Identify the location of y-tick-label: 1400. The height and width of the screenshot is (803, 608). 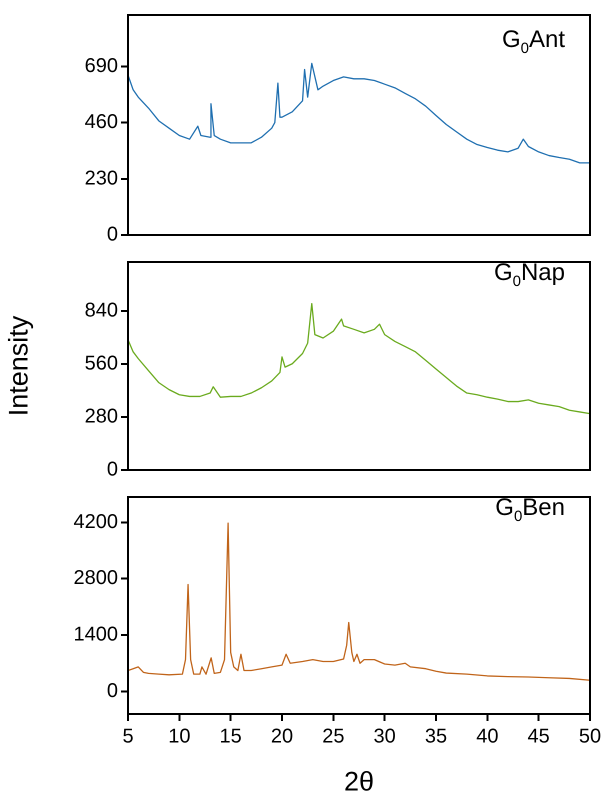
(96, 635).